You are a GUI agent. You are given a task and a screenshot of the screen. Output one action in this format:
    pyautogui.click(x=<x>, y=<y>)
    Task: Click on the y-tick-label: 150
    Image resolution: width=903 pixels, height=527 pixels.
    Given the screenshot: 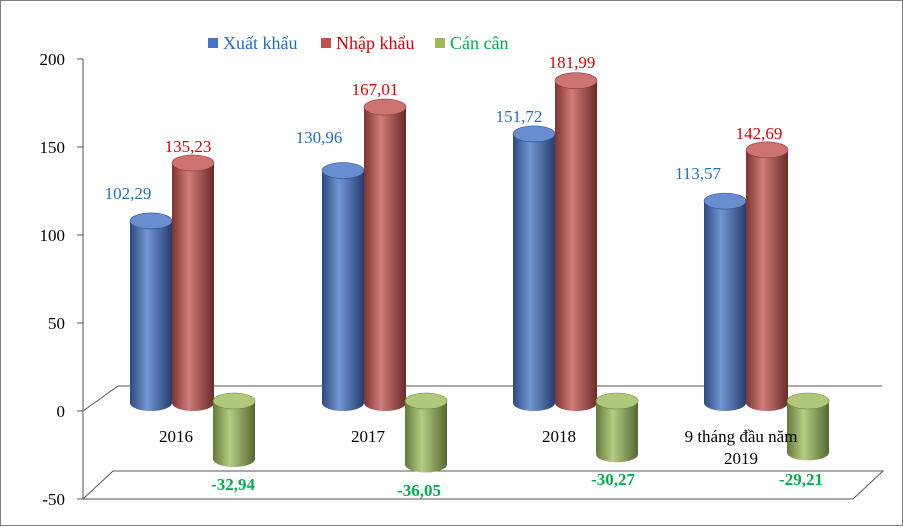 What is the action you would take?
    pyautogui.click(x=53, y=147)
    